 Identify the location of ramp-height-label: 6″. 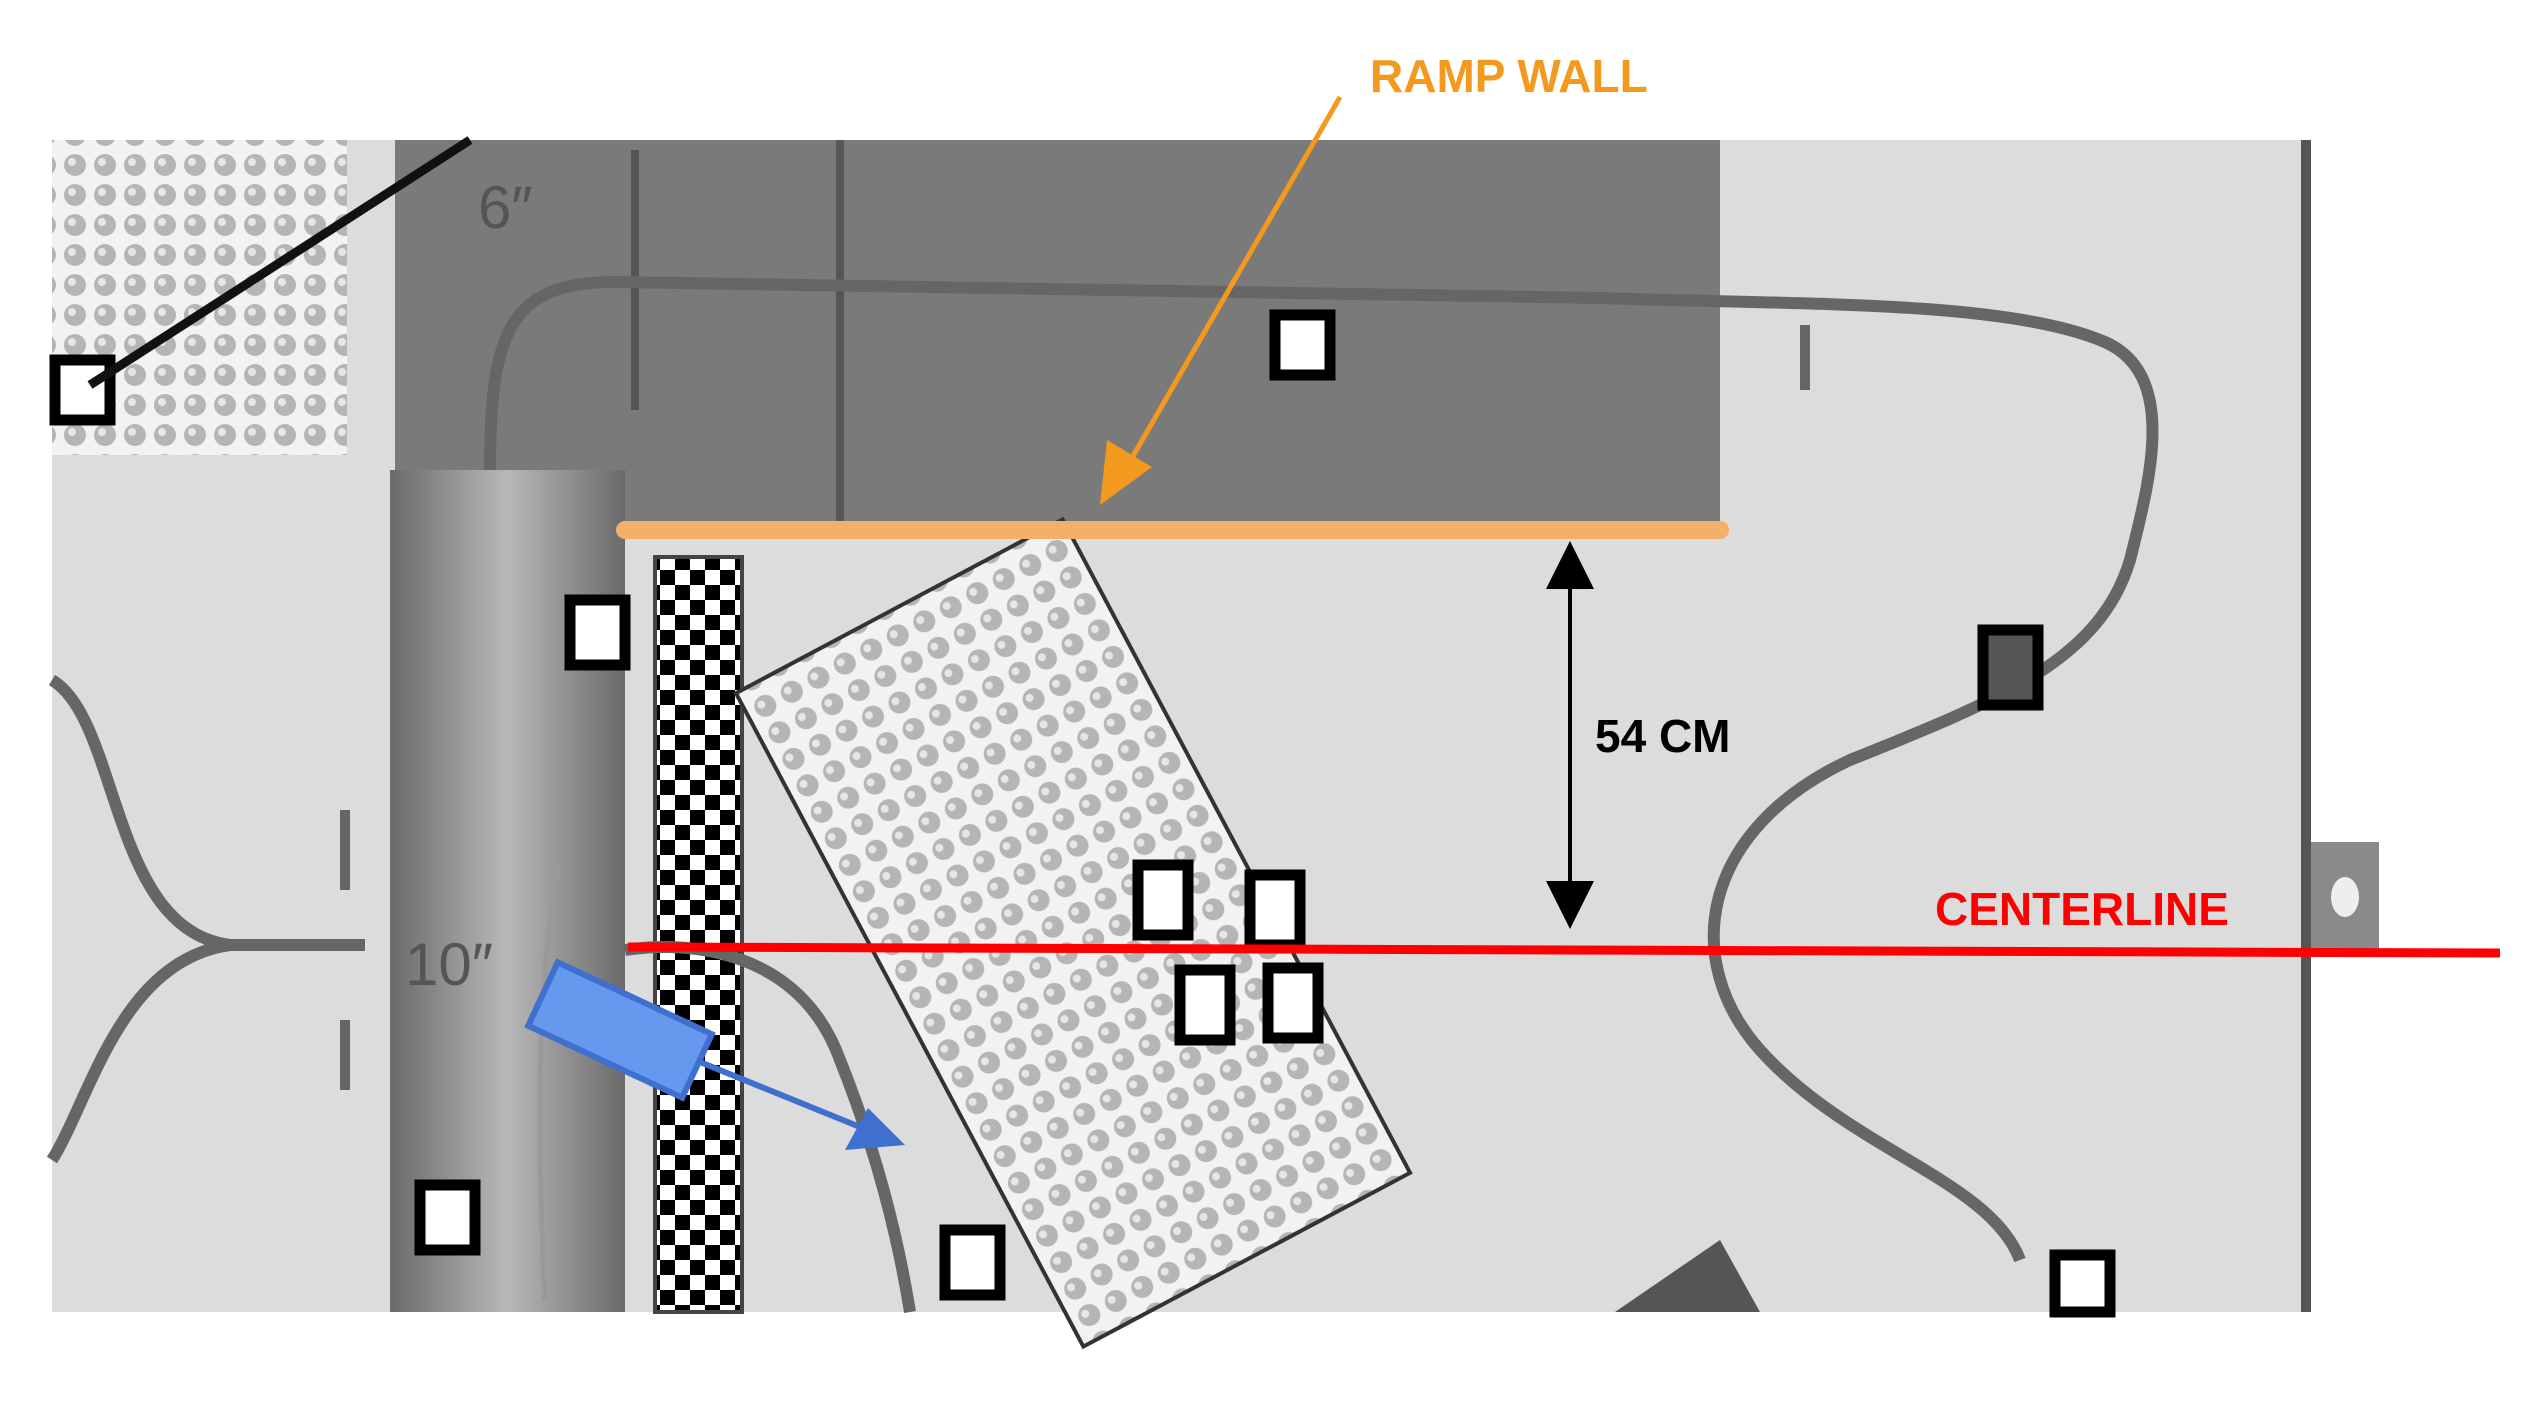
(505, 207).